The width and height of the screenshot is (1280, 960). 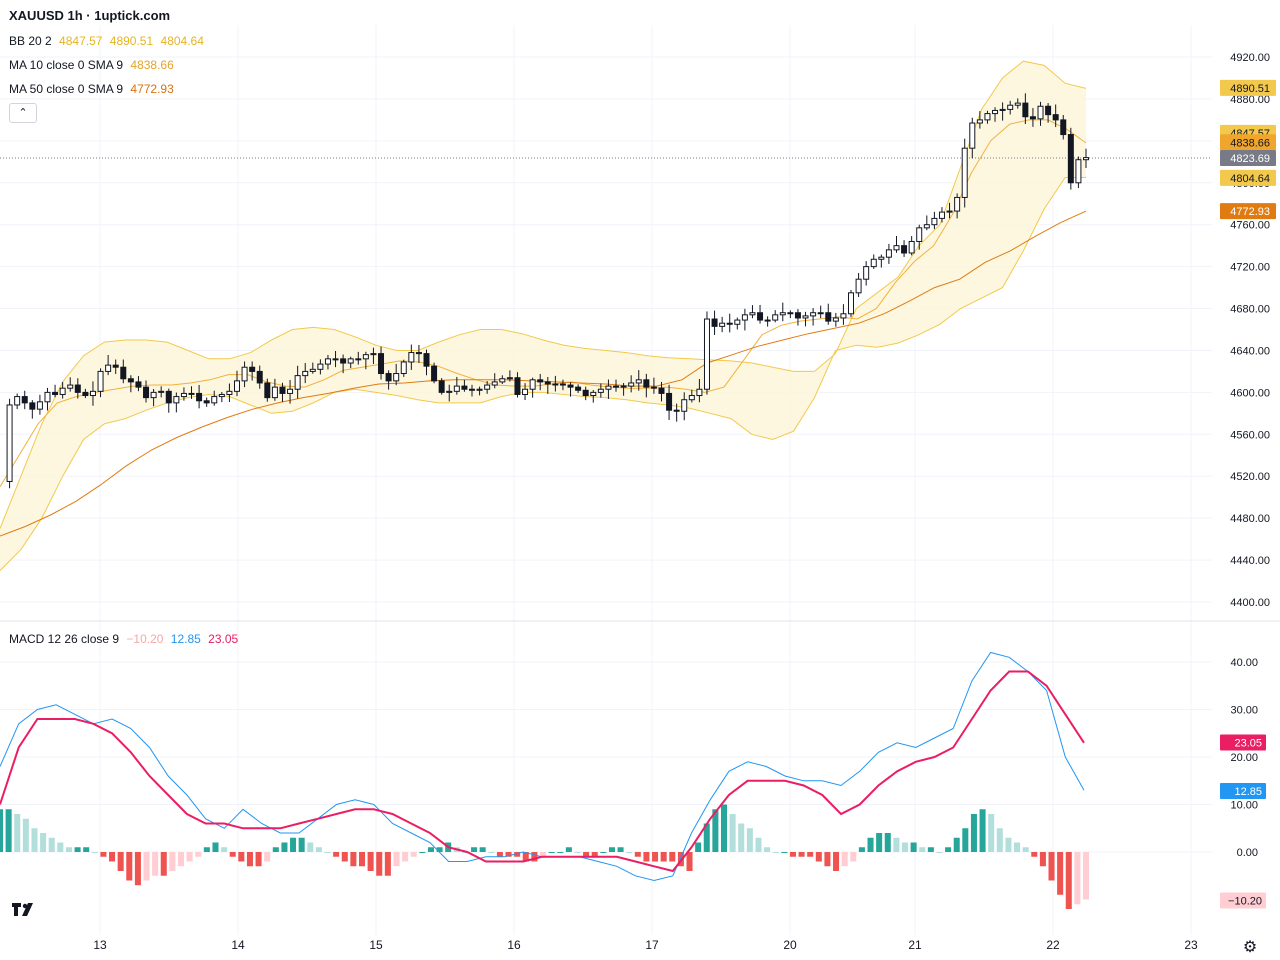 What do you see at coordinates (1248, 177) in the screenshot?
I see `price-tag-bb` at bounding box center [1248, 177].